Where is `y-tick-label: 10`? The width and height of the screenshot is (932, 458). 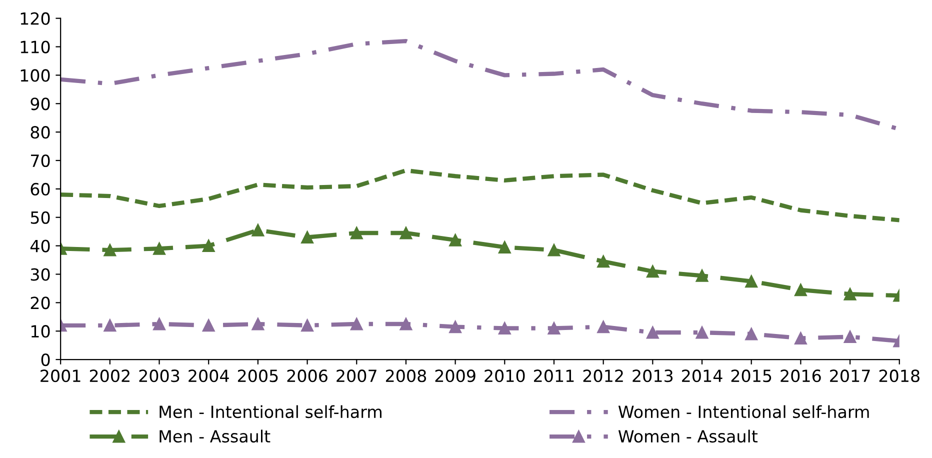
y-tick-label: 10 is located at coordinates (40, 331).